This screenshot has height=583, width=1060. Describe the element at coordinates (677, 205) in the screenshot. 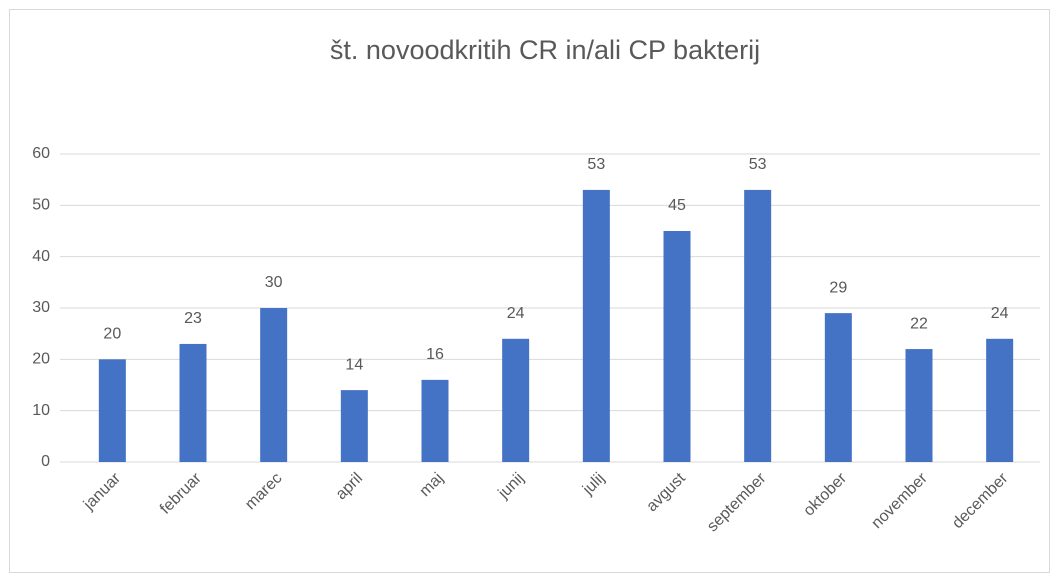

I see `data-label: 45` at that location.